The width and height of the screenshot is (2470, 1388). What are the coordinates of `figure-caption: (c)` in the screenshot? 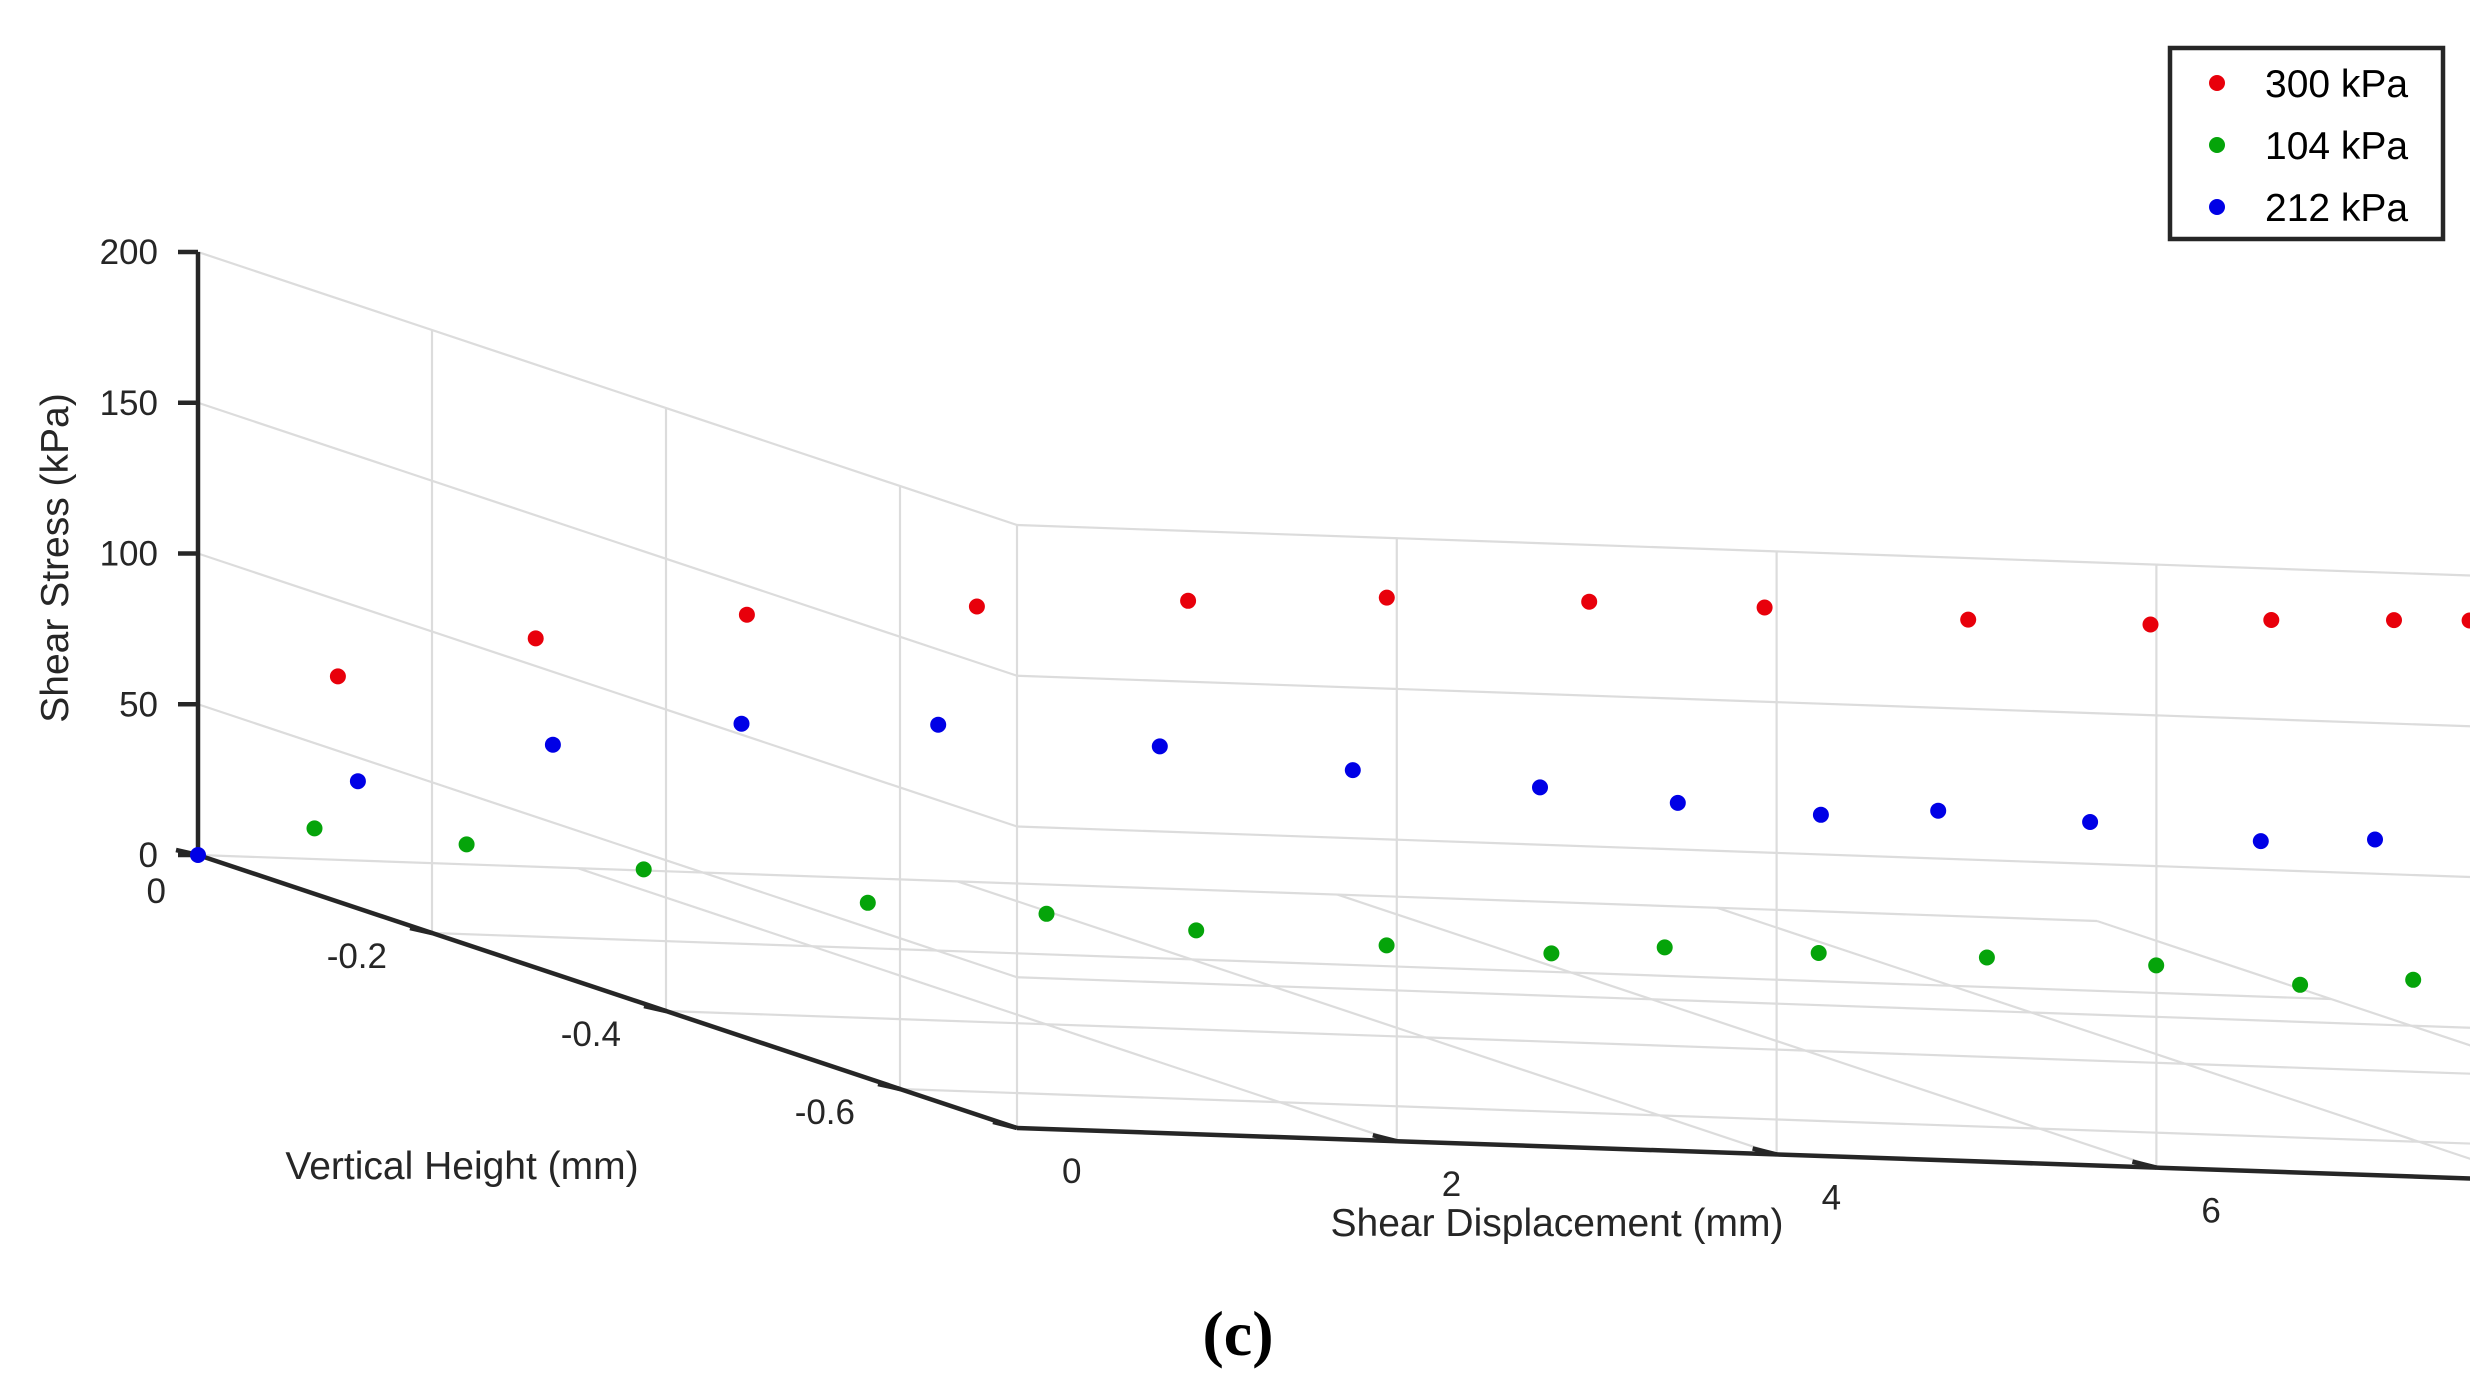 It's located at (1237, 1333).